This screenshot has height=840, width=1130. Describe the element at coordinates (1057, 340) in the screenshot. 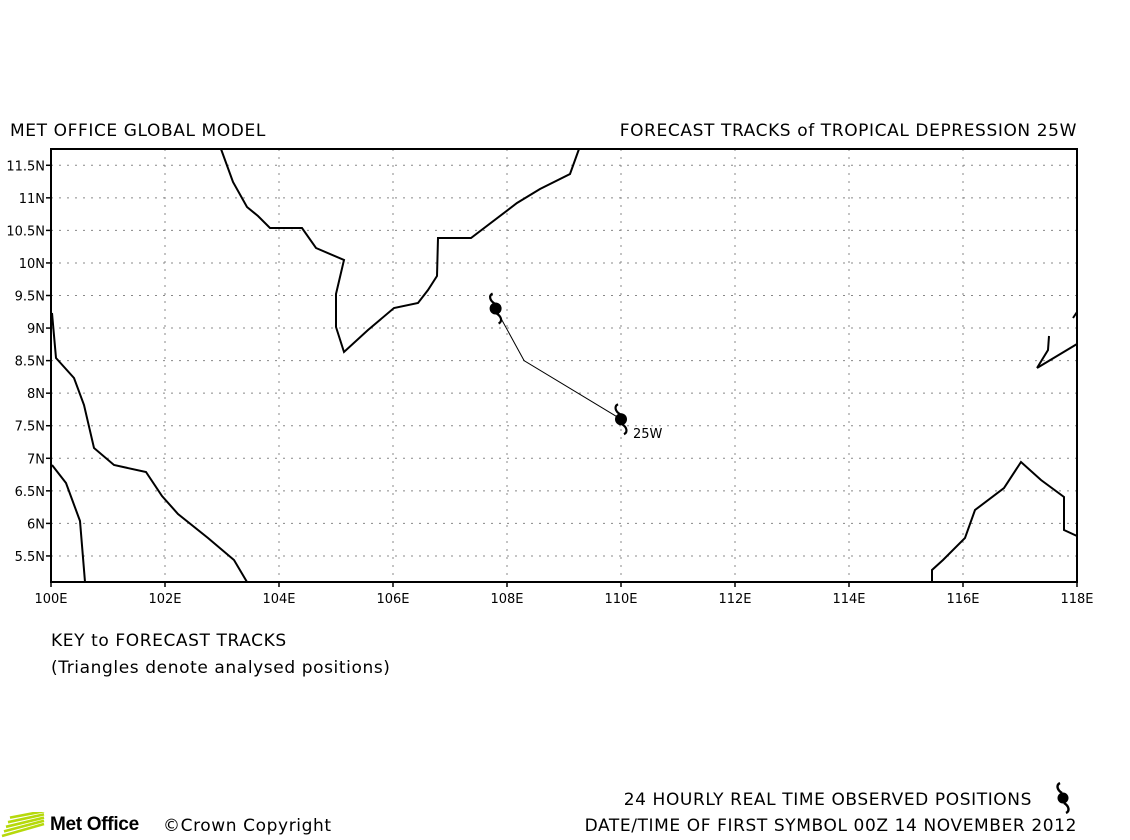

I see `coastline-palawan` at that location.